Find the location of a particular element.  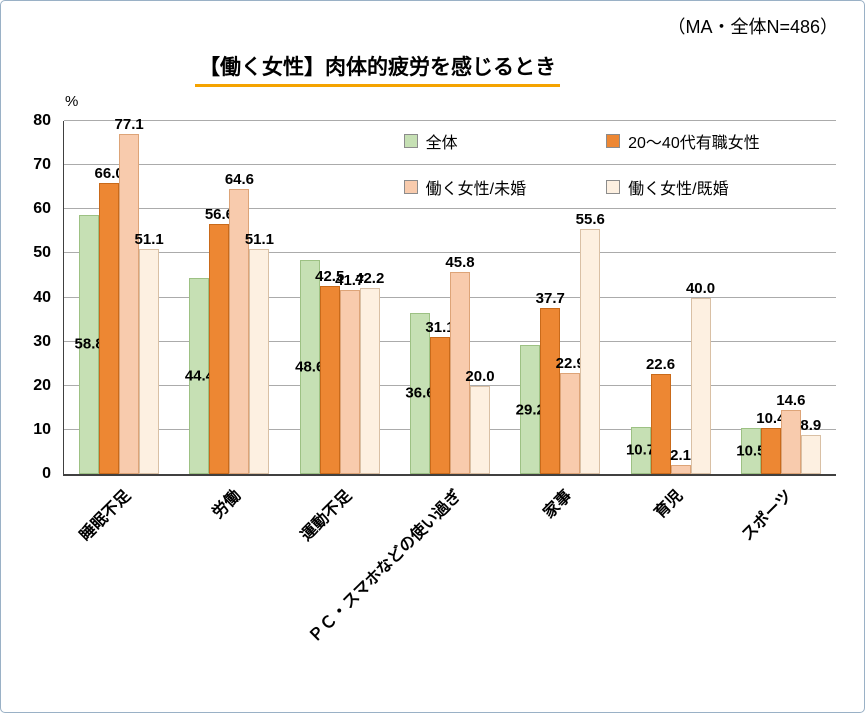

bar: 20.0 is located at coordinates (480, 421).